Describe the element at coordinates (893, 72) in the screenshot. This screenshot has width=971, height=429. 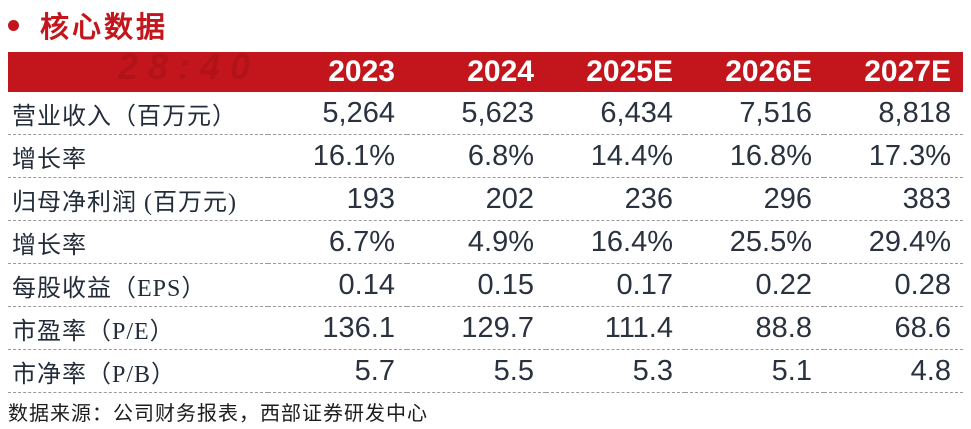
I see `table-header-year: 2027E` at that location.